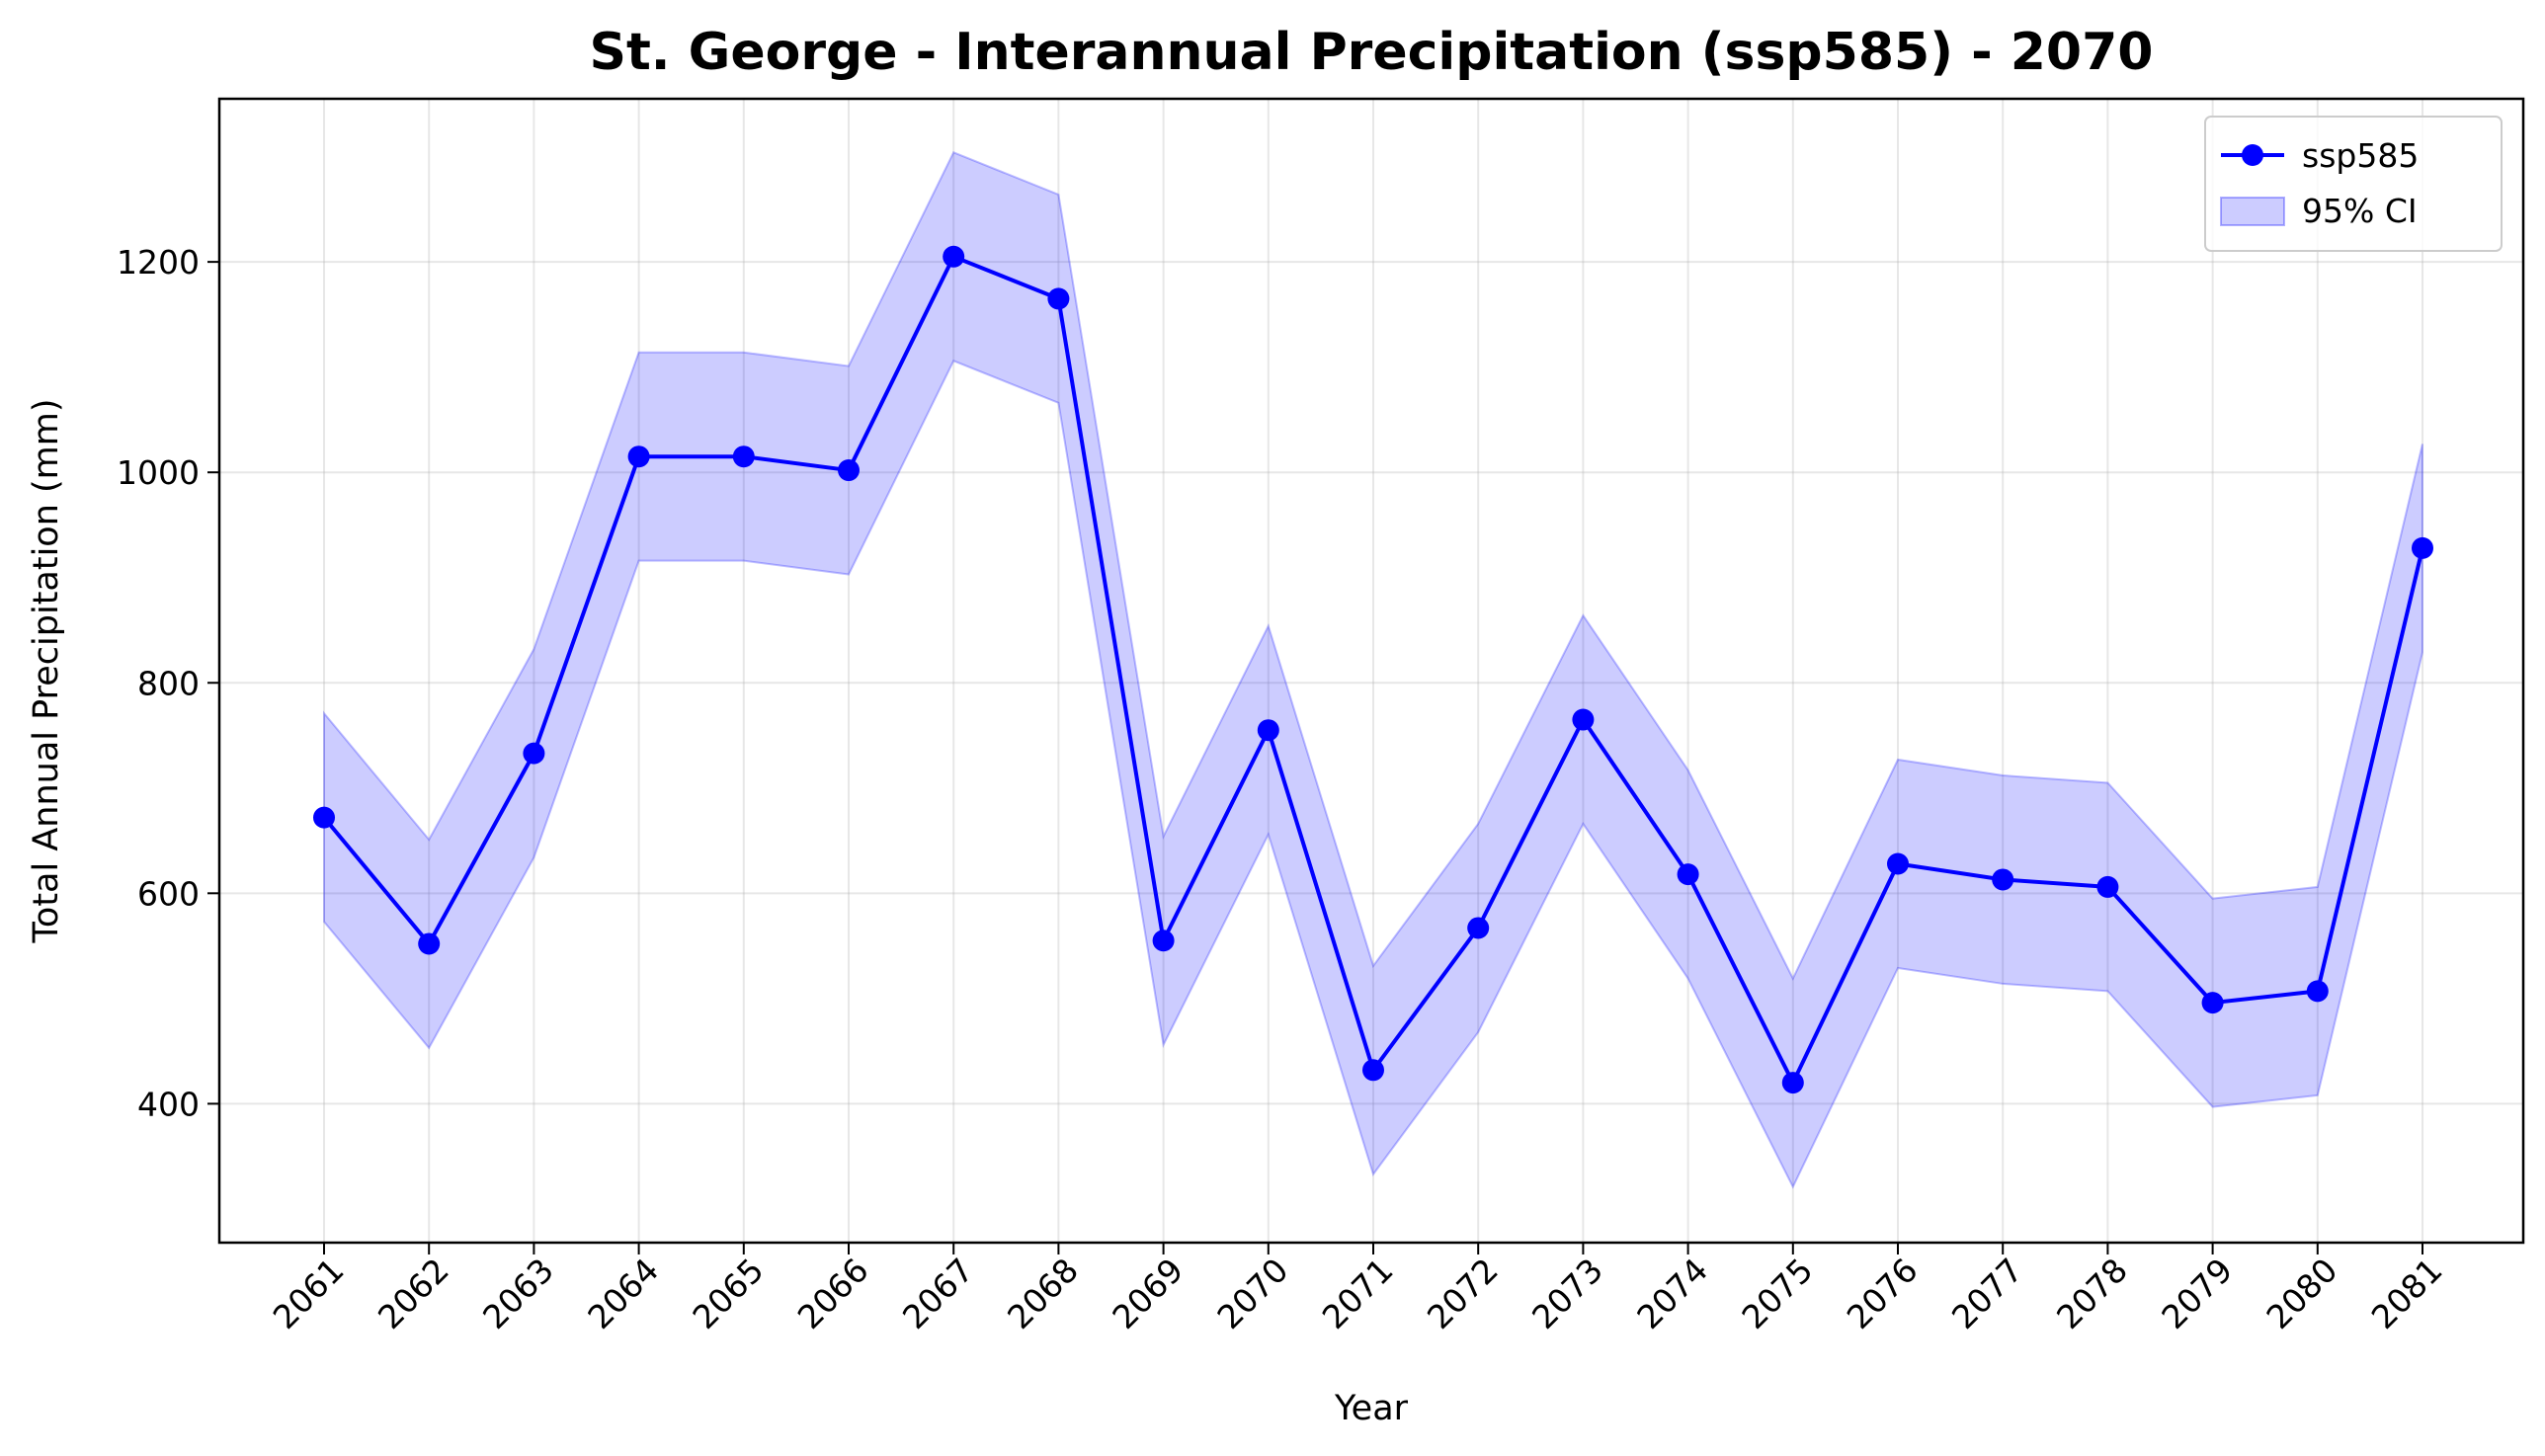 The width and height of the screenshot is (2545, 1456). What do you see at coordinates (1371, 1408) in the screenshot?
I see `x-axis-label: Year` at bounding box center [1371, 1408].